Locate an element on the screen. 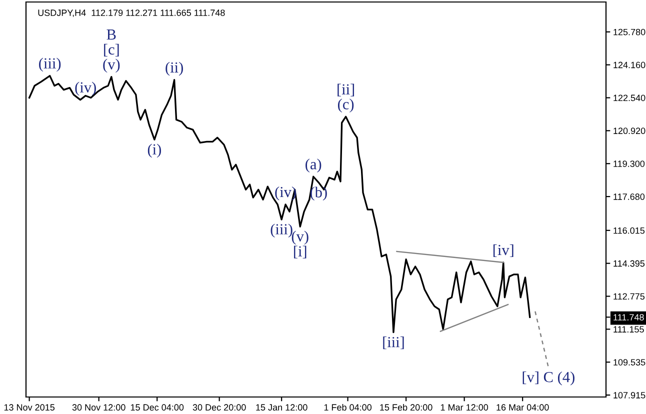 This screenshot has width=646, height=414. y-tick-label: 117.680 is located at coordinates (629, 197).